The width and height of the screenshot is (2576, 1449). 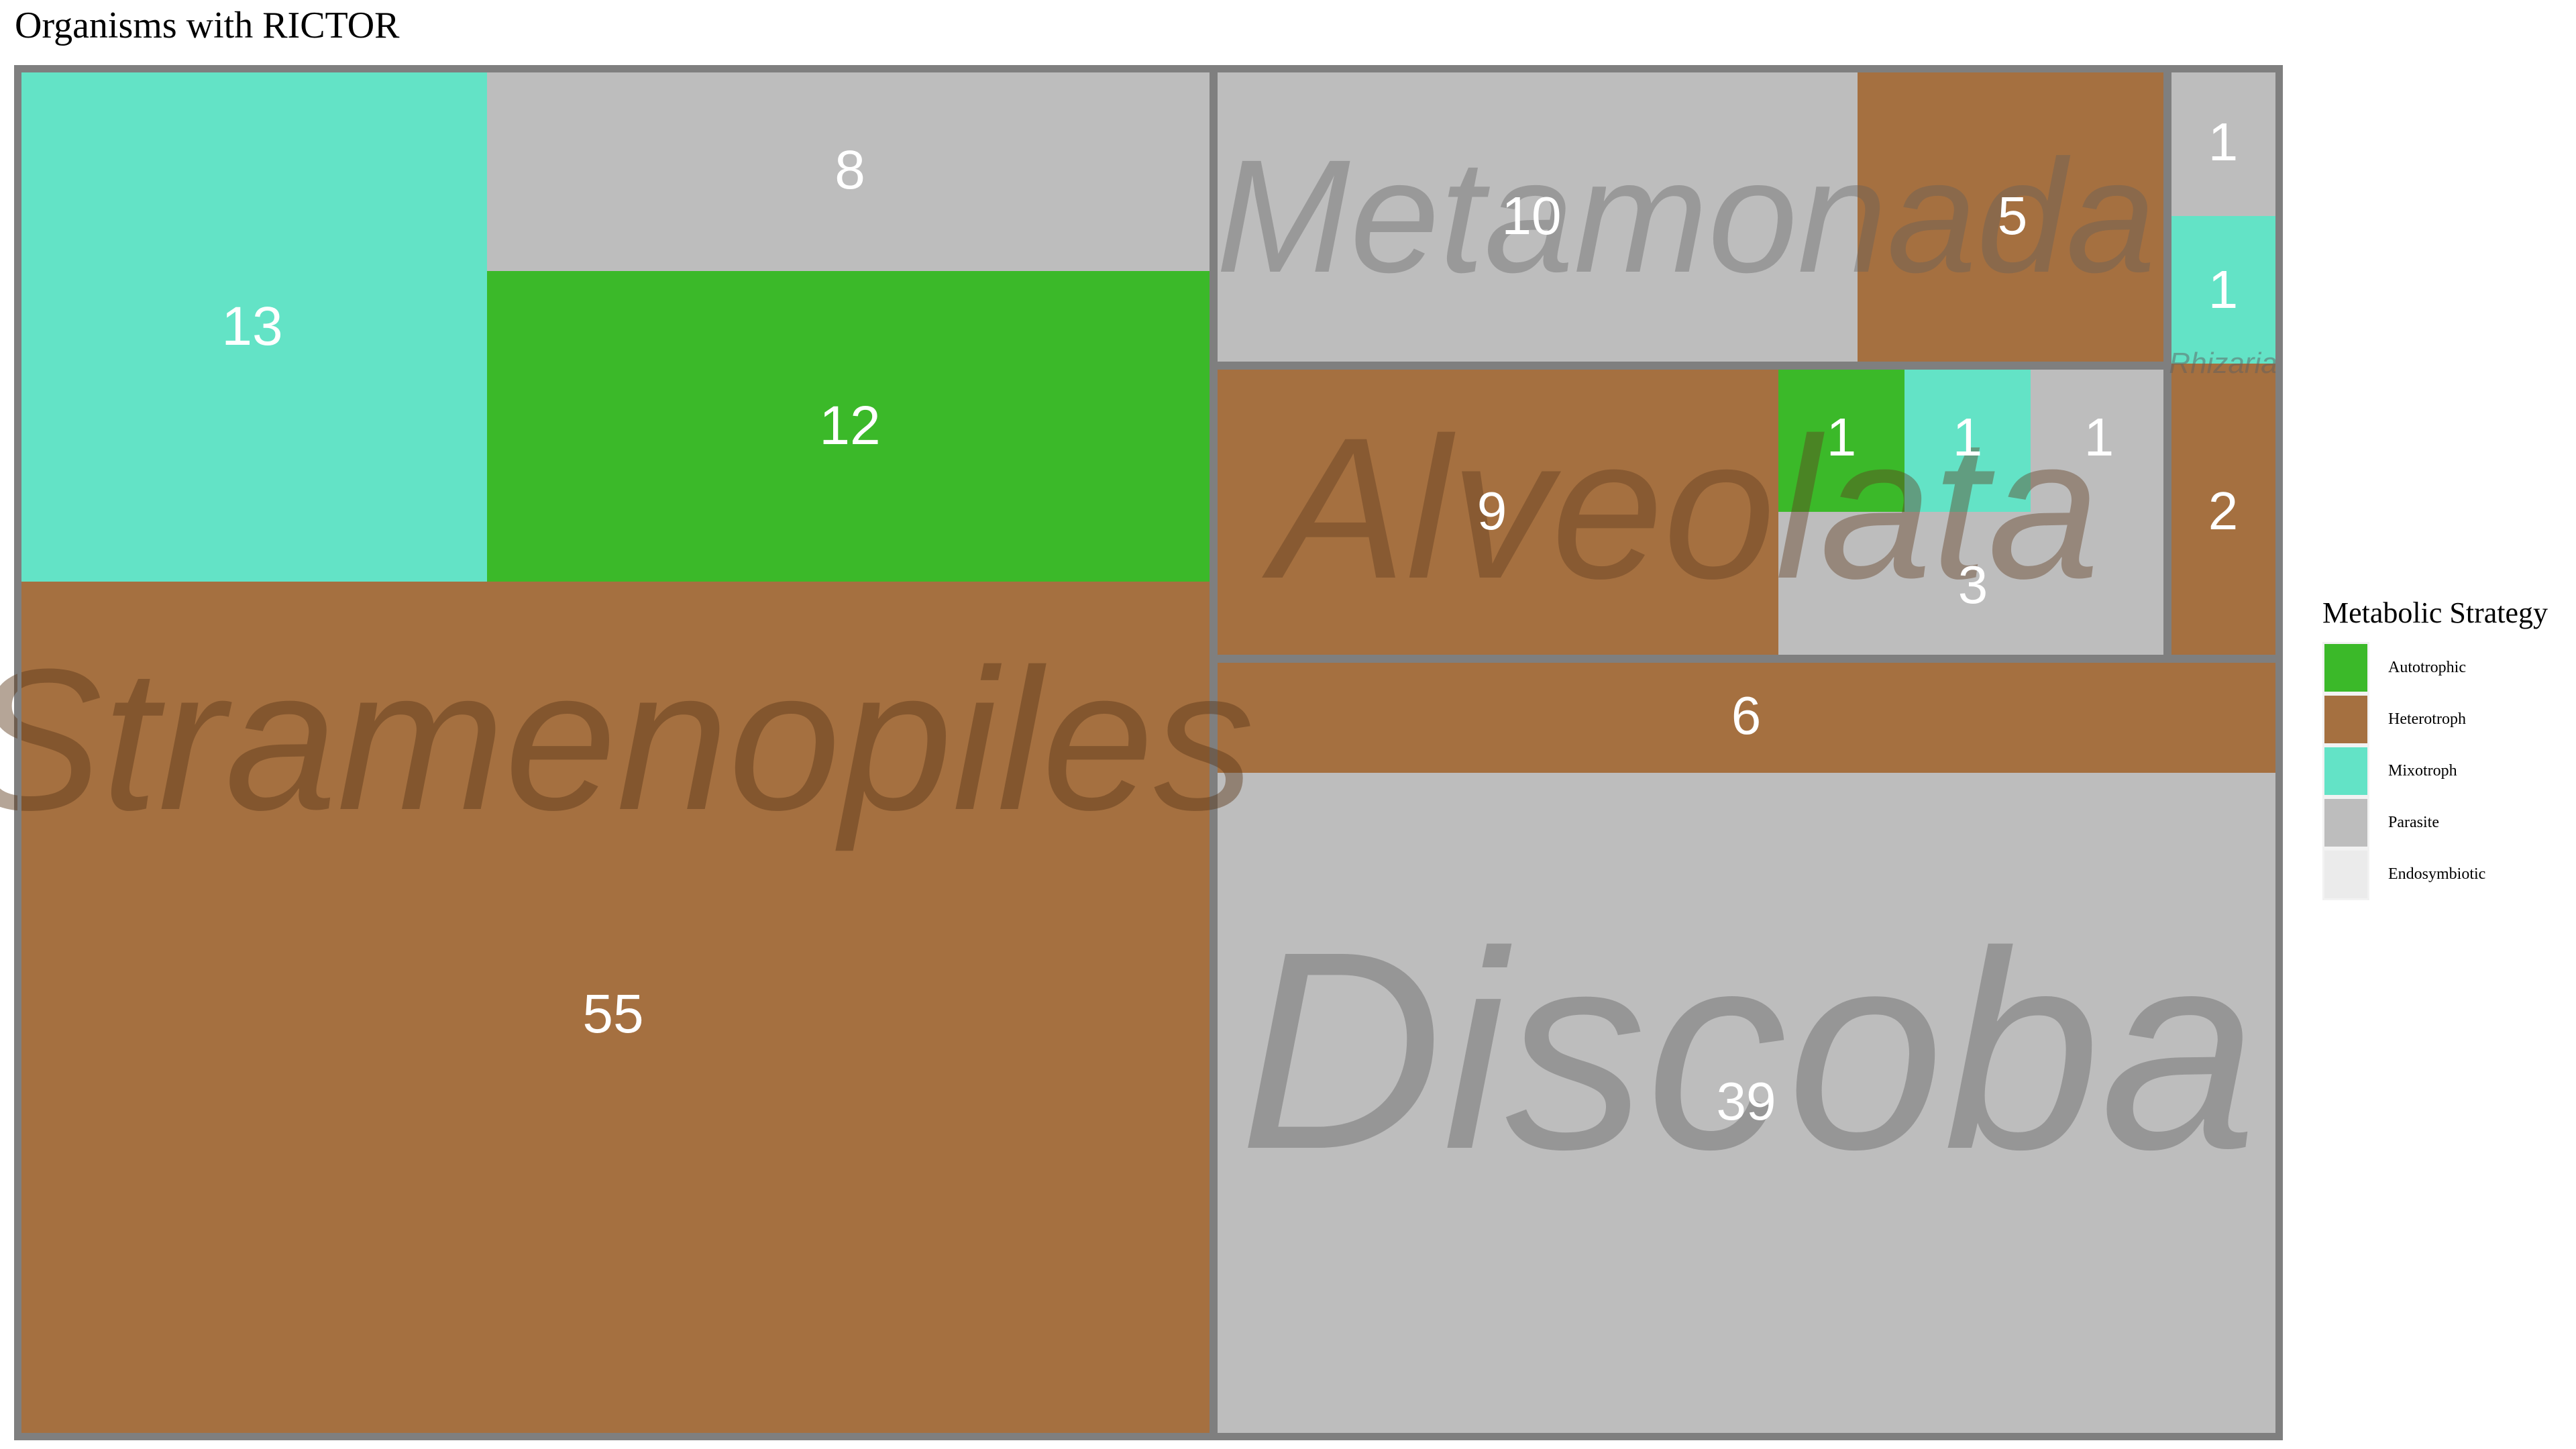 What do you see at coordinates (613, 1013) in the screenshot?
I see `cell-value-label: 55` at bounding box center [613, 1013].